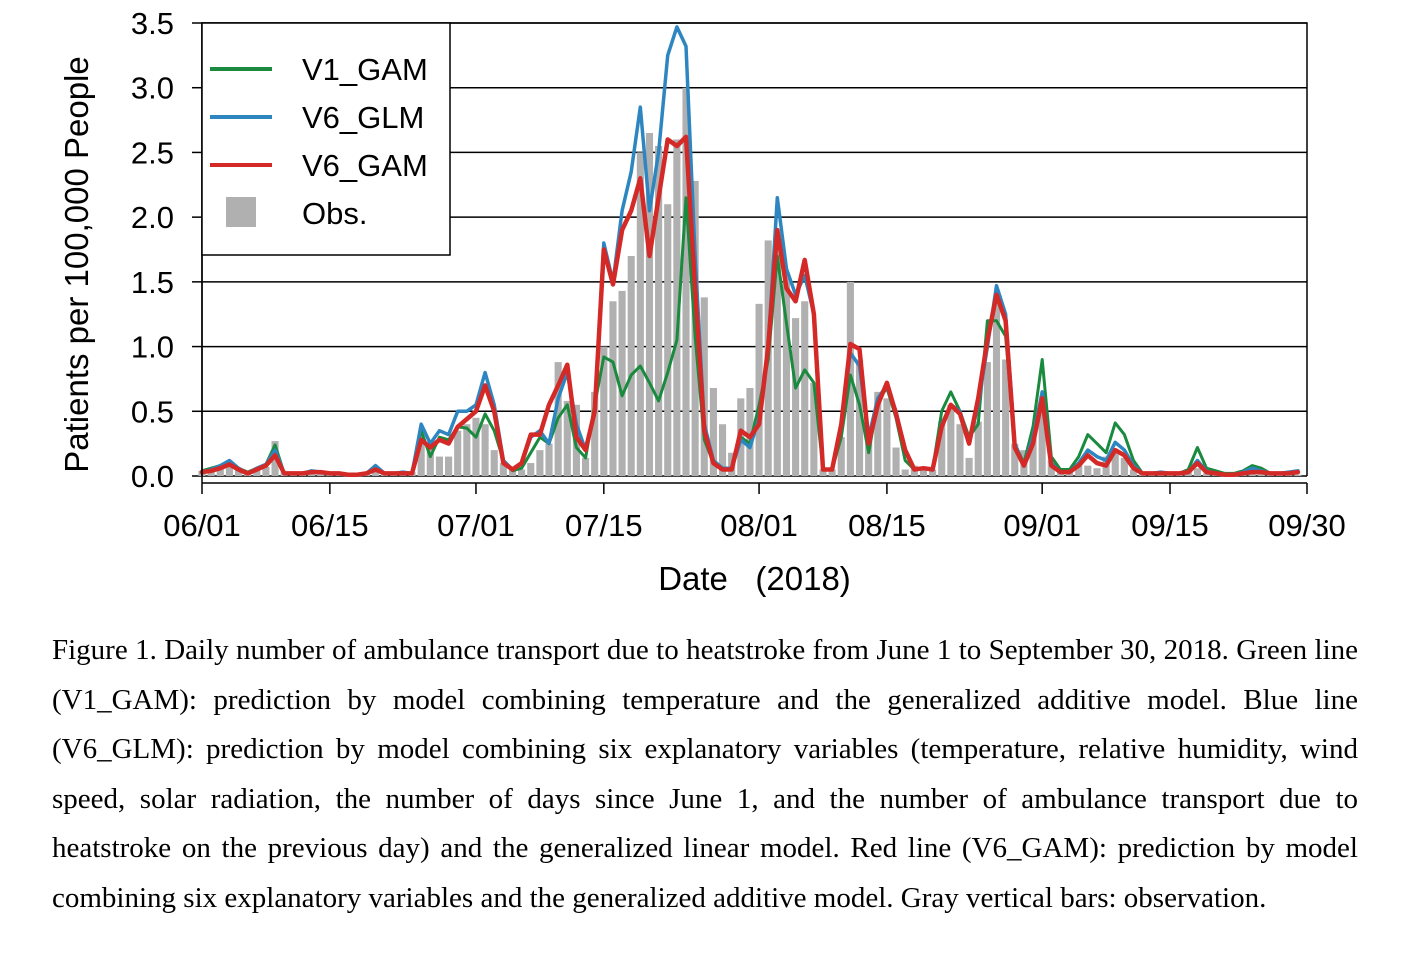 The image size is (1414, 970). Describe the element at coordinates (604, 525) in the screenshot. I see `x-tick-label: 07/15` at that location.